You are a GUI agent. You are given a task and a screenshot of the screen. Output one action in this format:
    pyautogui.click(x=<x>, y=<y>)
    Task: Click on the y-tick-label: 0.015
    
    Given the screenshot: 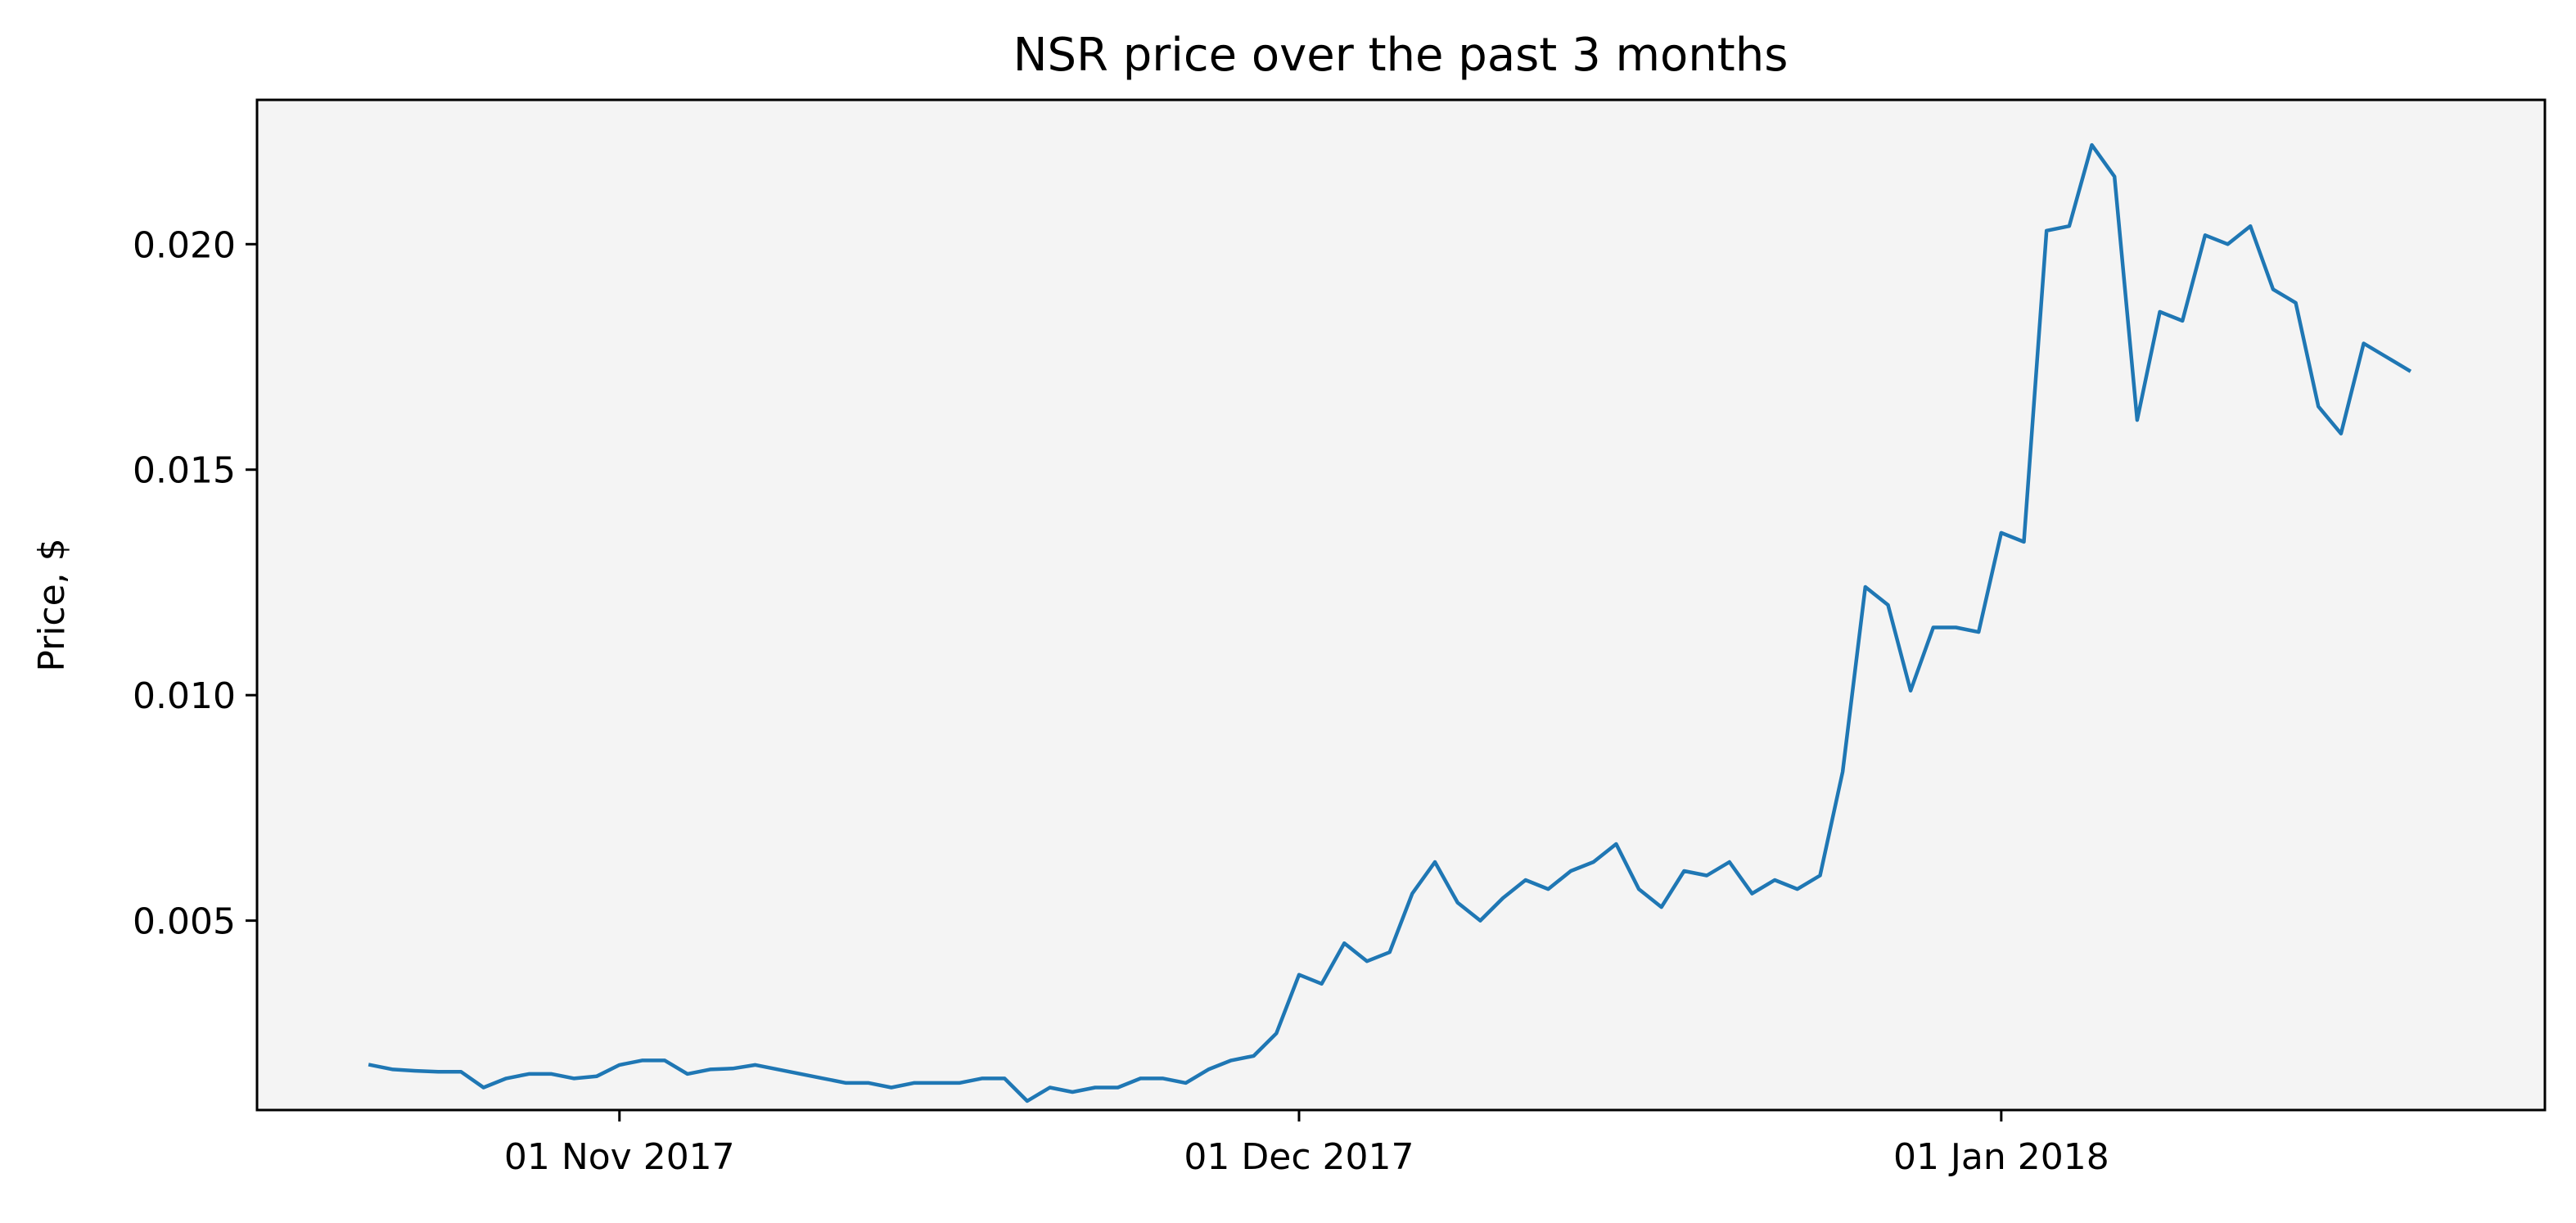 What is the action you would take?
    pyautogui.click(x=184, y=471)
    